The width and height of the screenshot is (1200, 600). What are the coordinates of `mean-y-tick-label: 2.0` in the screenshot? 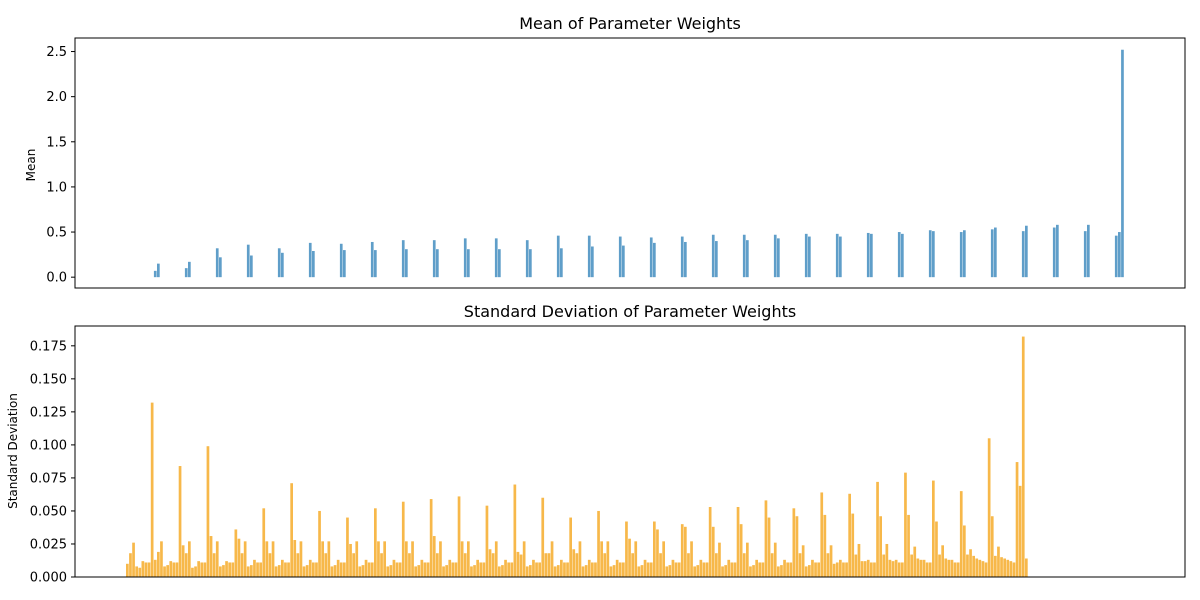 It's located at (56, 97).